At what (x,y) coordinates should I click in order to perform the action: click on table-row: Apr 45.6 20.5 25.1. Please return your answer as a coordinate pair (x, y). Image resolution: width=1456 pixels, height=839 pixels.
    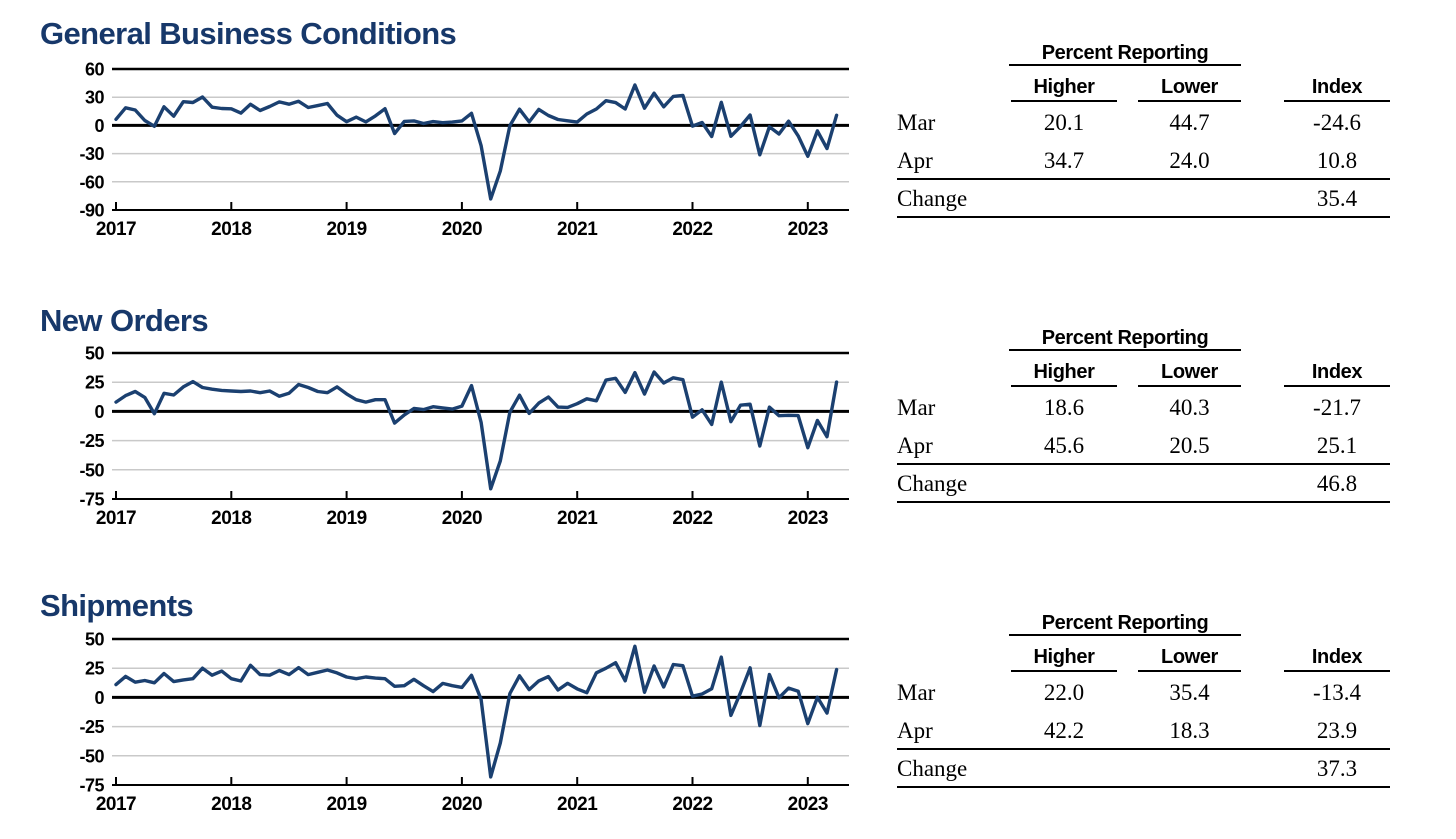
    Looking at the image, I should click on (1143, 446).